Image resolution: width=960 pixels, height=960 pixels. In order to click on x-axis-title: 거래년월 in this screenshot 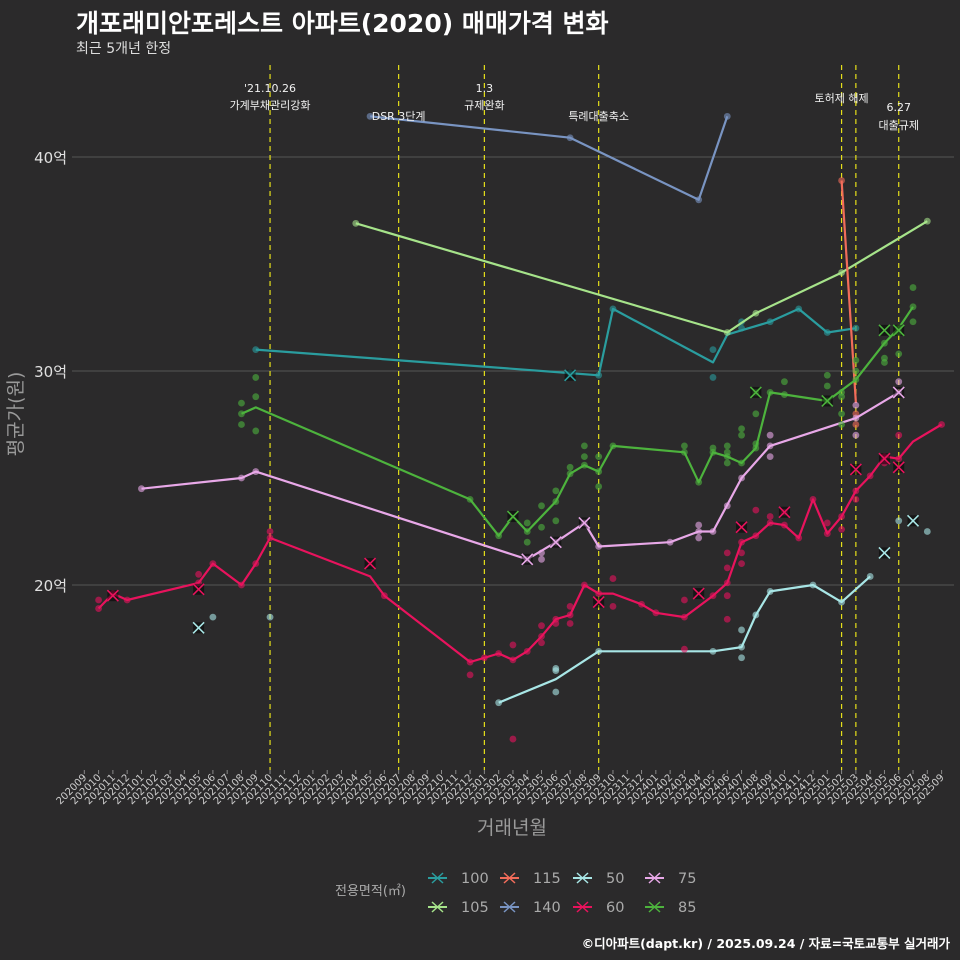, I will do `click(512, 828)`.